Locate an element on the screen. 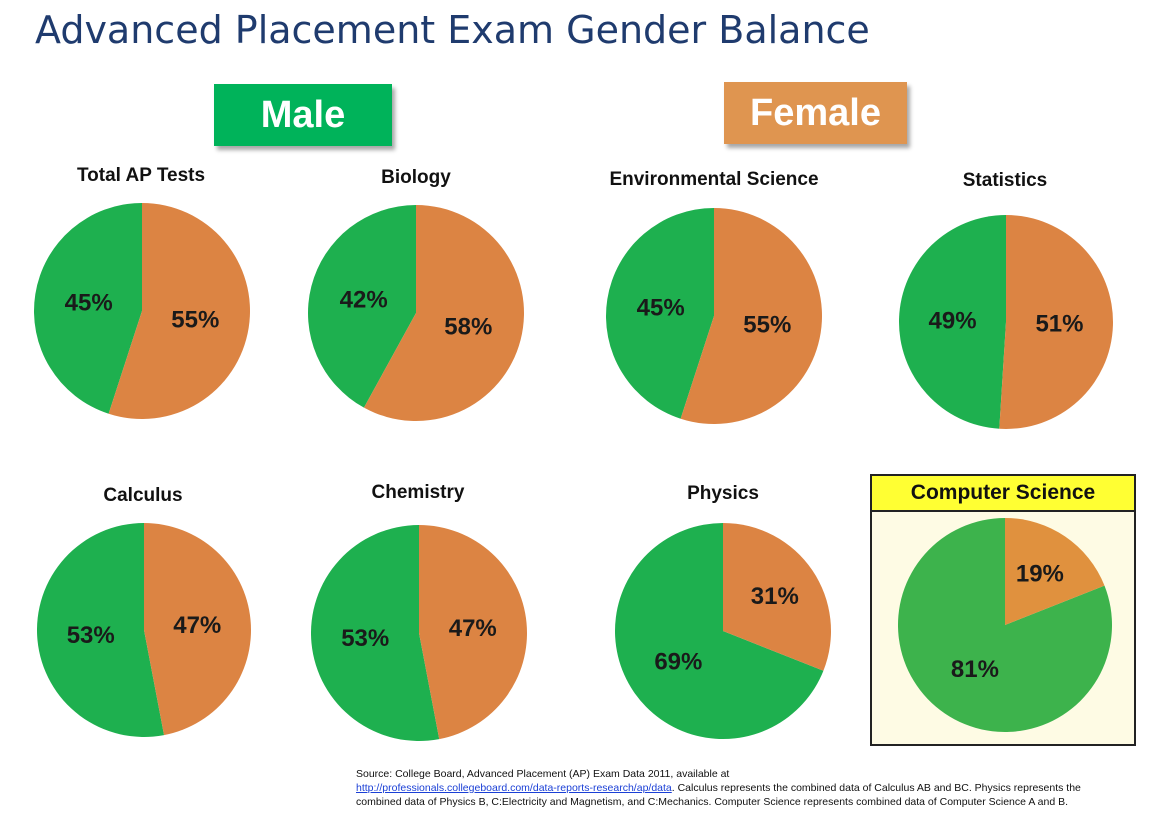 Image resolution: width=1149 pixels, height=835 pixels. pie-label-statistics-male: 49% is located at coordinates (953, 320).